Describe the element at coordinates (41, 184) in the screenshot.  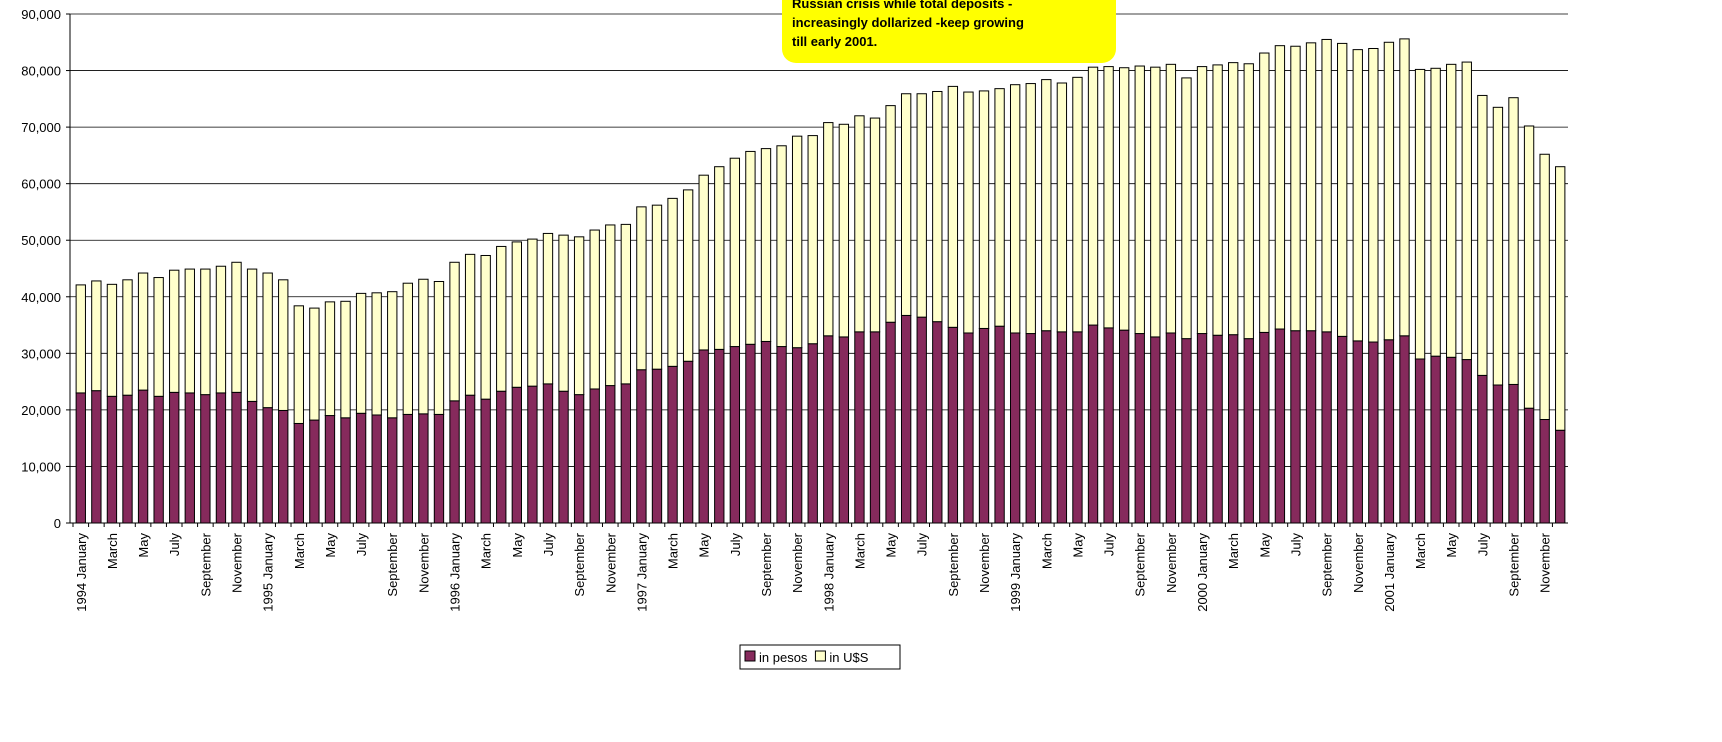
I see `y-tick-label: 60,000` at that location.